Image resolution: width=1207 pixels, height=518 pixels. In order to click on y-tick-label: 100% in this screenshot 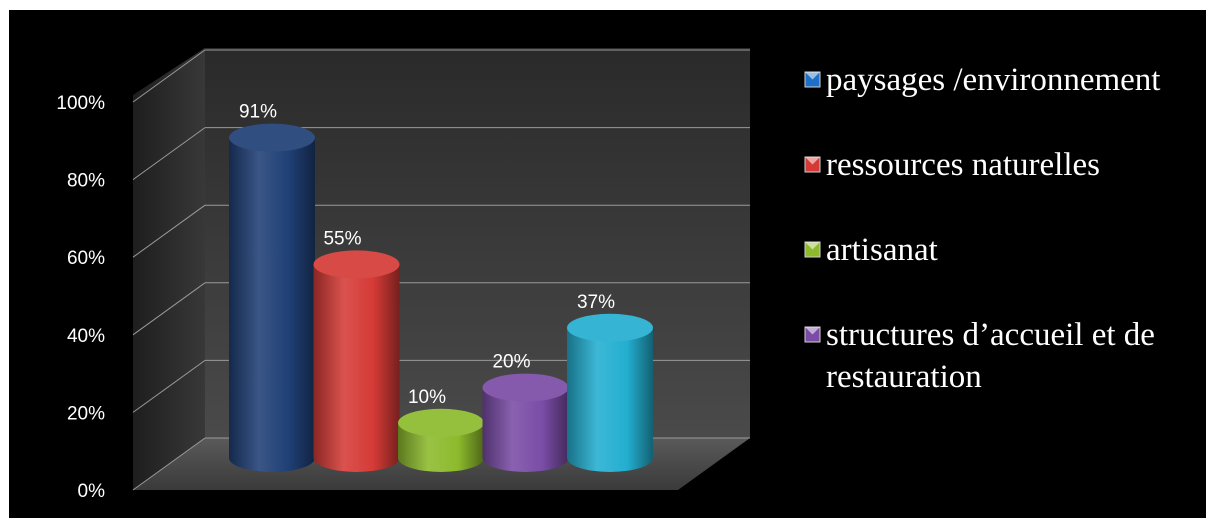, I will do `click(80, 103)`.